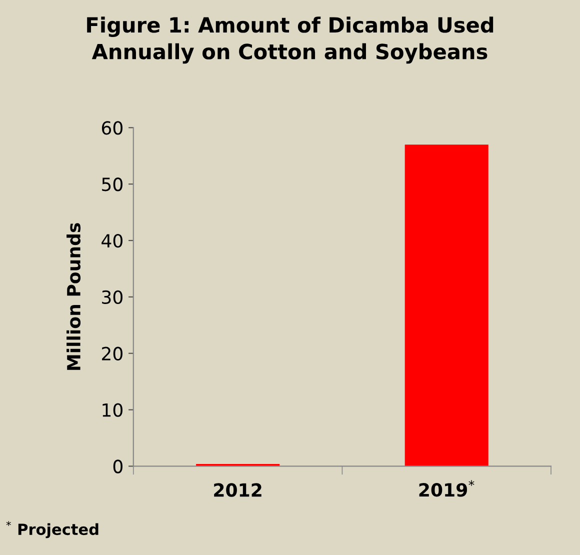 The image size is (580, 555). Describe the element at coordinates (112, 241) in the screenshot. I see `y-tick-label: 40` at that location.